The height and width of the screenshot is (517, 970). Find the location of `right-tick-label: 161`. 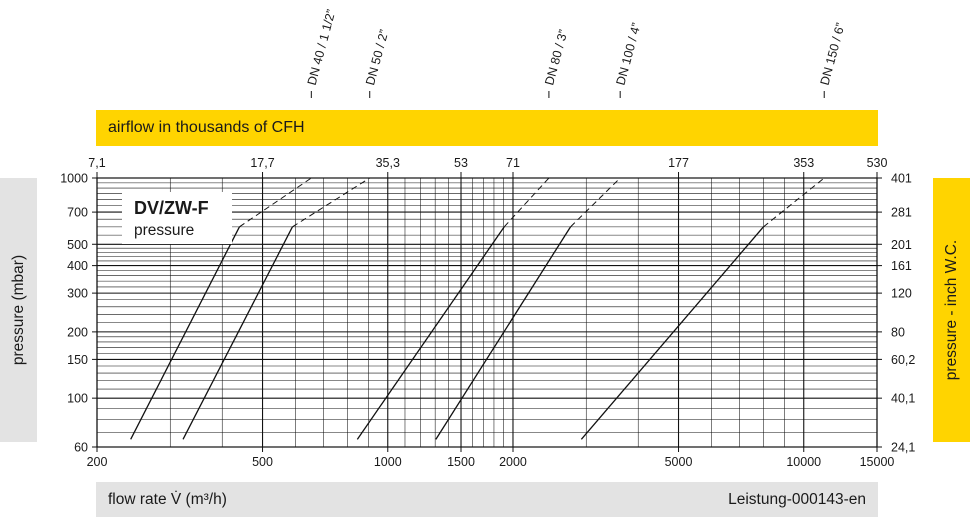

right-tick-label: 161 is located at coordinates (901, 266).